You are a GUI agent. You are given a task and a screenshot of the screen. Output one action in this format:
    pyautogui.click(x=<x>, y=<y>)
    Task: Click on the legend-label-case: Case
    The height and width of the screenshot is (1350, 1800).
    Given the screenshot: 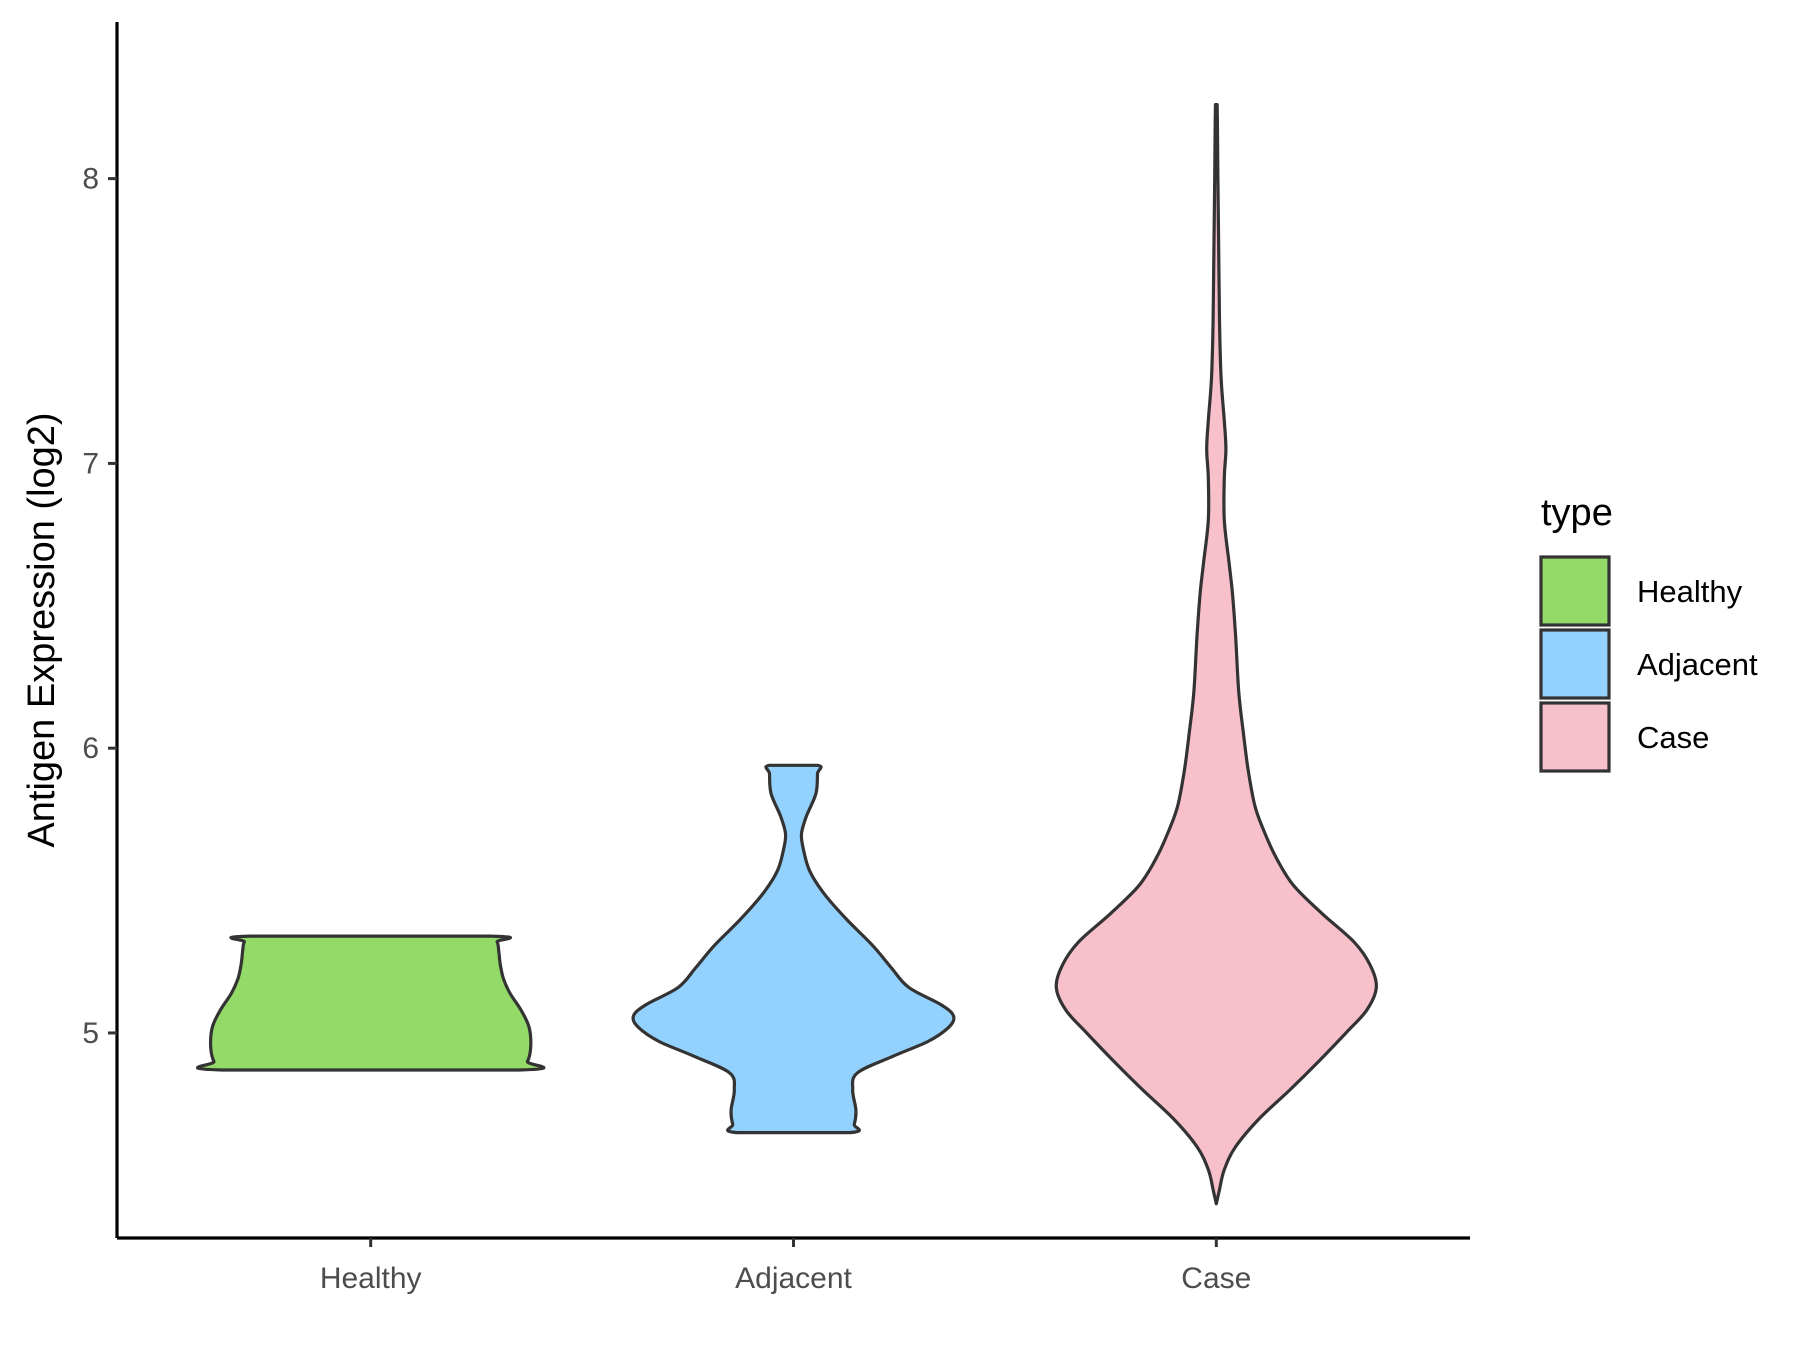 What is the action you would take?
    pyautogui.click(x=1673, y=737)
    